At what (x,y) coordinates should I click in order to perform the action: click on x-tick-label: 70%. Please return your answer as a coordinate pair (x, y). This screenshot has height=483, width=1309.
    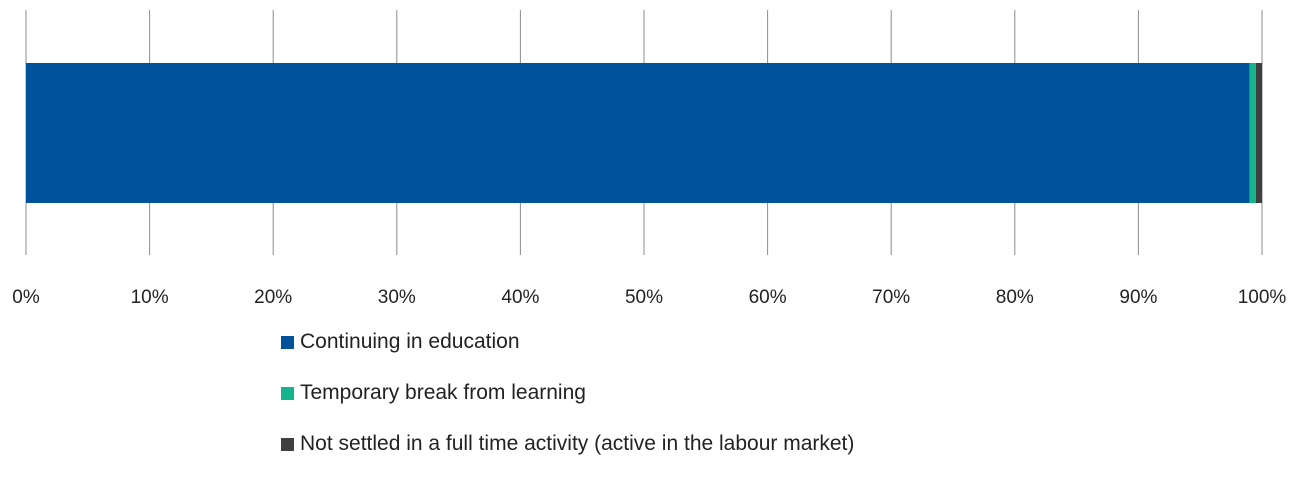
    Looking at the image, I should click on (891, 297).